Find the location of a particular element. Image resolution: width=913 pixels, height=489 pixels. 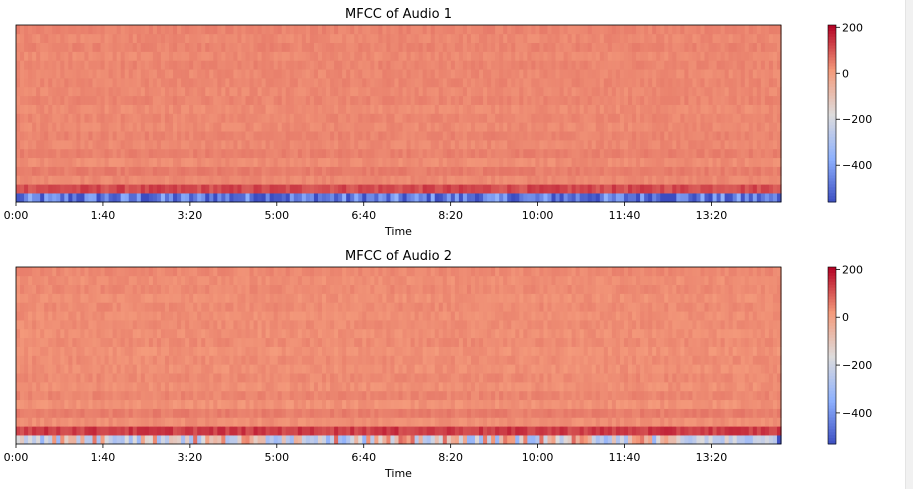

scrollbar is located at coordinates (909, 244).